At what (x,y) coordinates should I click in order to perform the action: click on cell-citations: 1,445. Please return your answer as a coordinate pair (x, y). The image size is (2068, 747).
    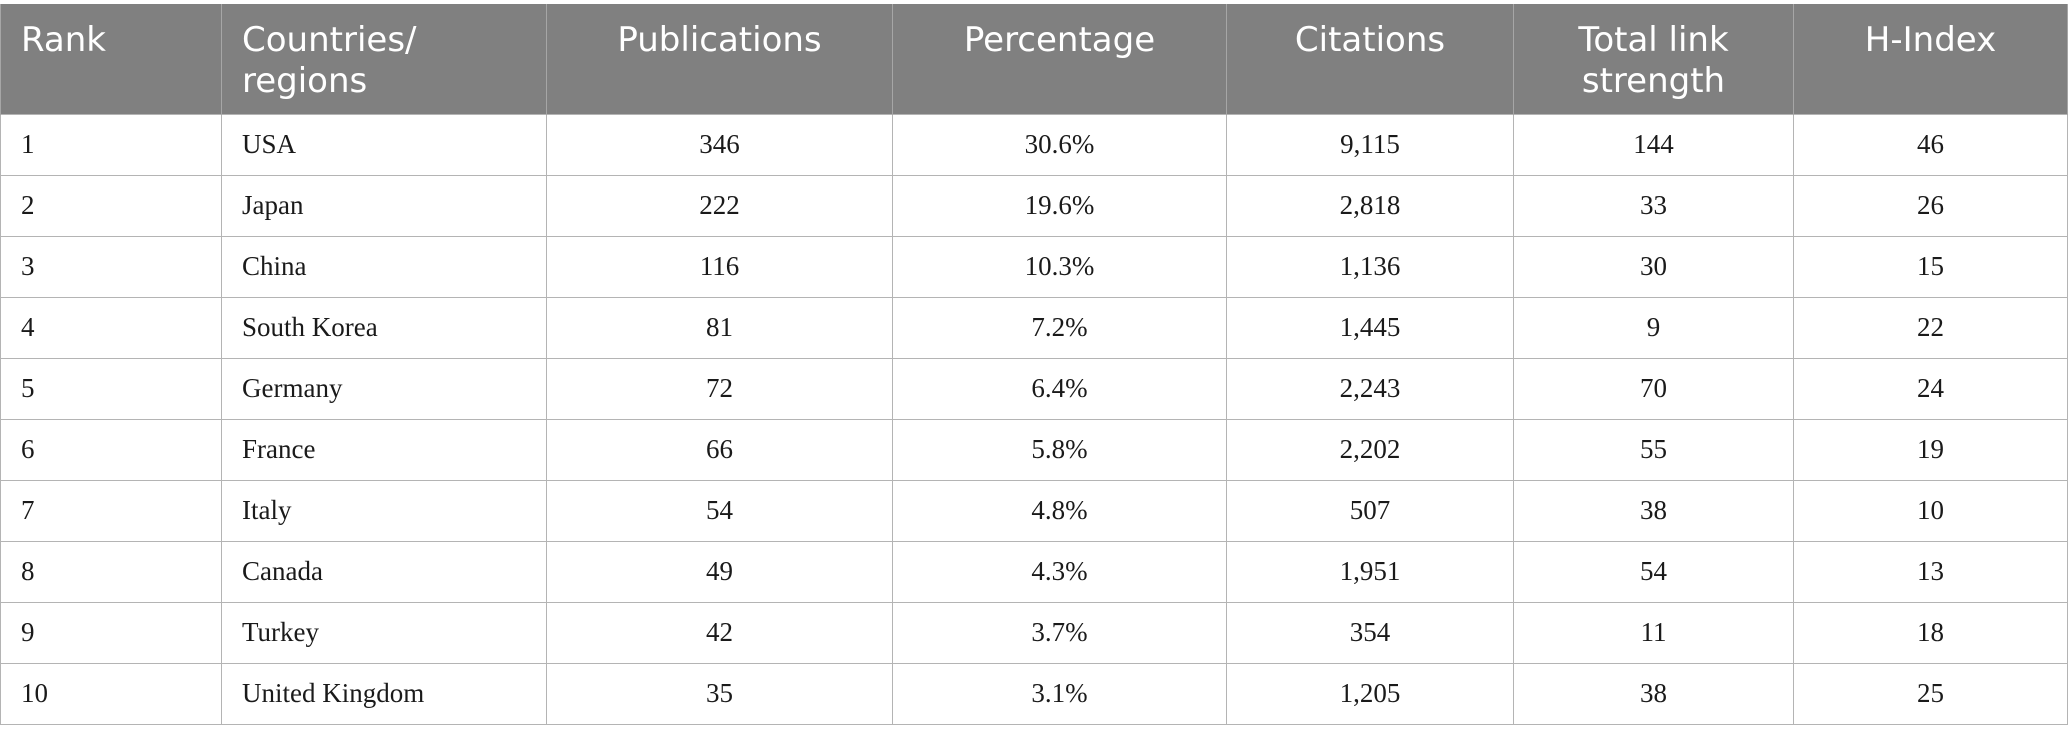
    Looking at the image, I should click on (1370, 327).